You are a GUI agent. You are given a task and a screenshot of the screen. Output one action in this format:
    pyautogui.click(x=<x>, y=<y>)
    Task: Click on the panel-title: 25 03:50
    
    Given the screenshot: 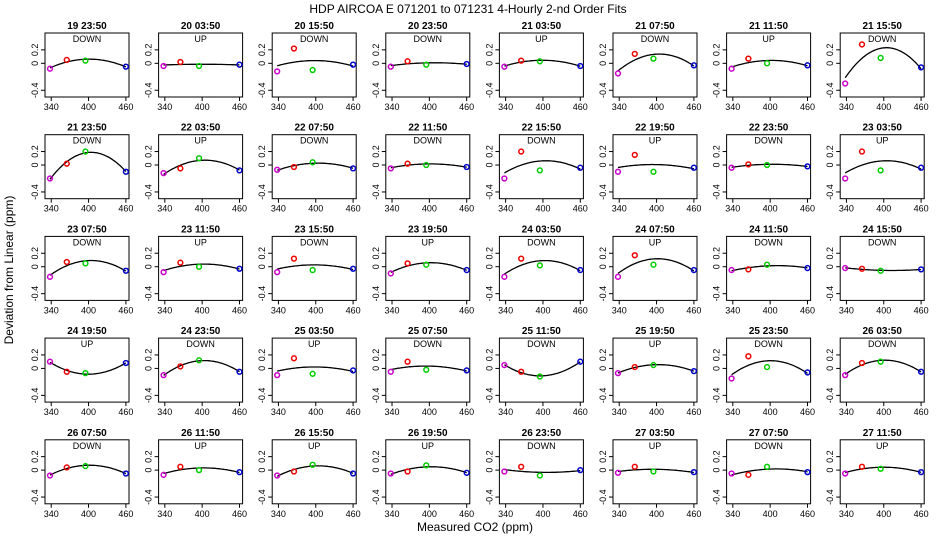 What is the action you would take?
    pyautogui.click(x=314, y=331)
    